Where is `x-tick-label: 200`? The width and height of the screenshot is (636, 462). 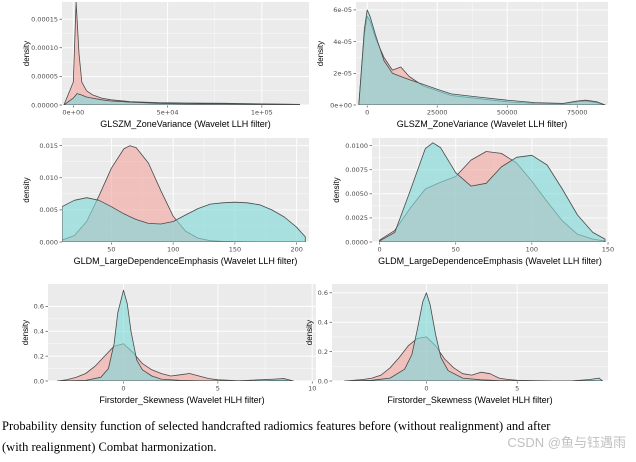
x-tick-label: 200 is located at coordinates (296, 250).